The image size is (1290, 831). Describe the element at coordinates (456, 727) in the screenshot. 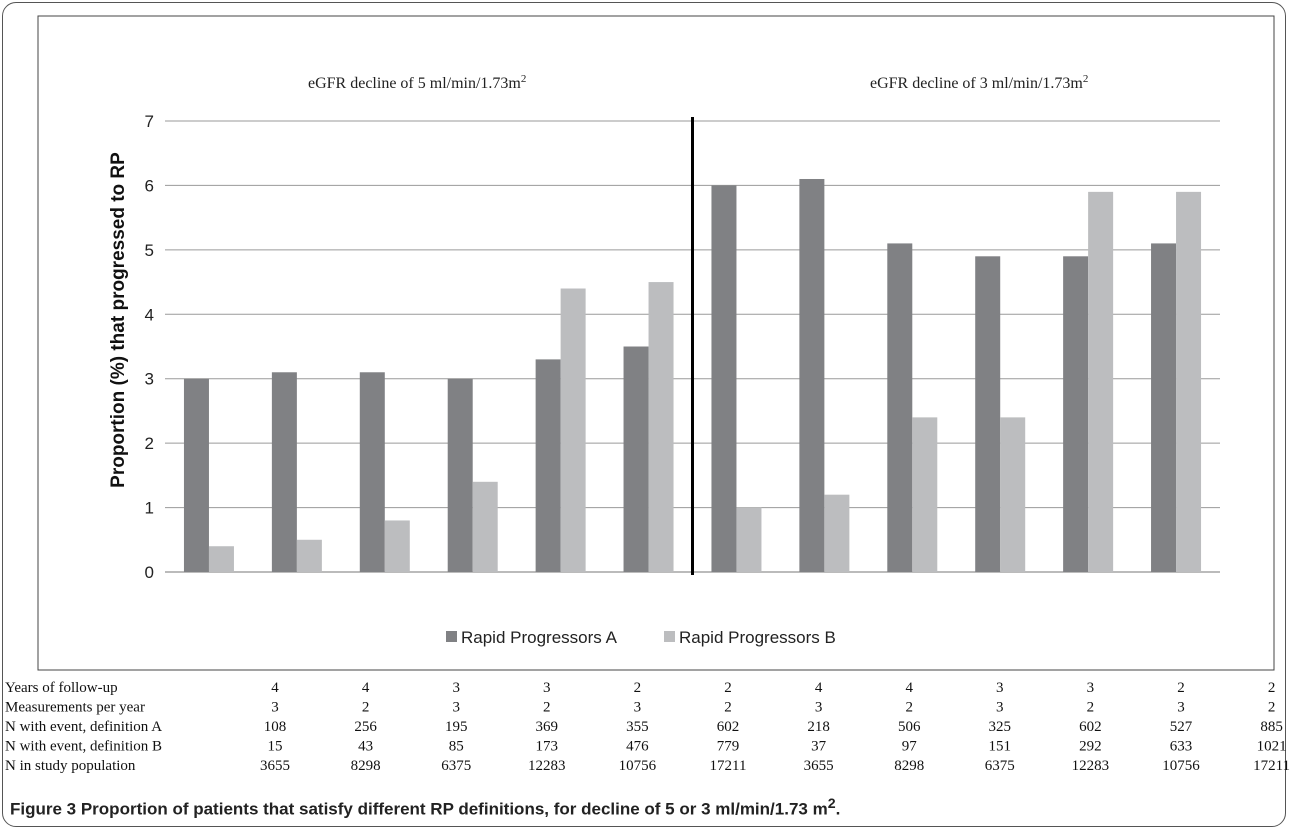

I see `table-cell: 195` at that location.